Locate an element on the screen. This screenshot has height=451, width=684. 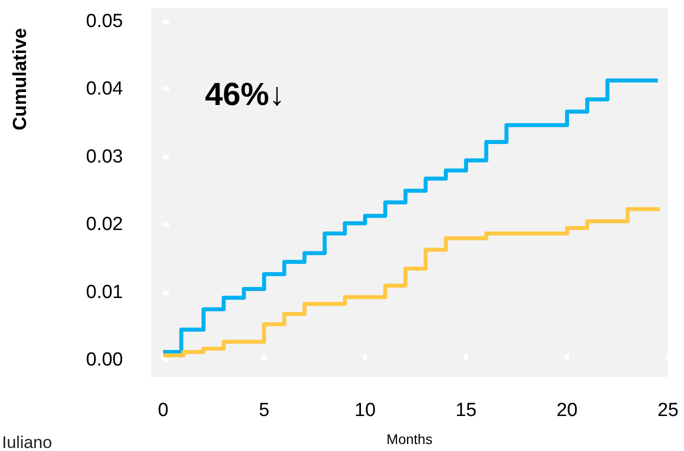
x-tick-label: 15 is located at coordinates (466, 410).